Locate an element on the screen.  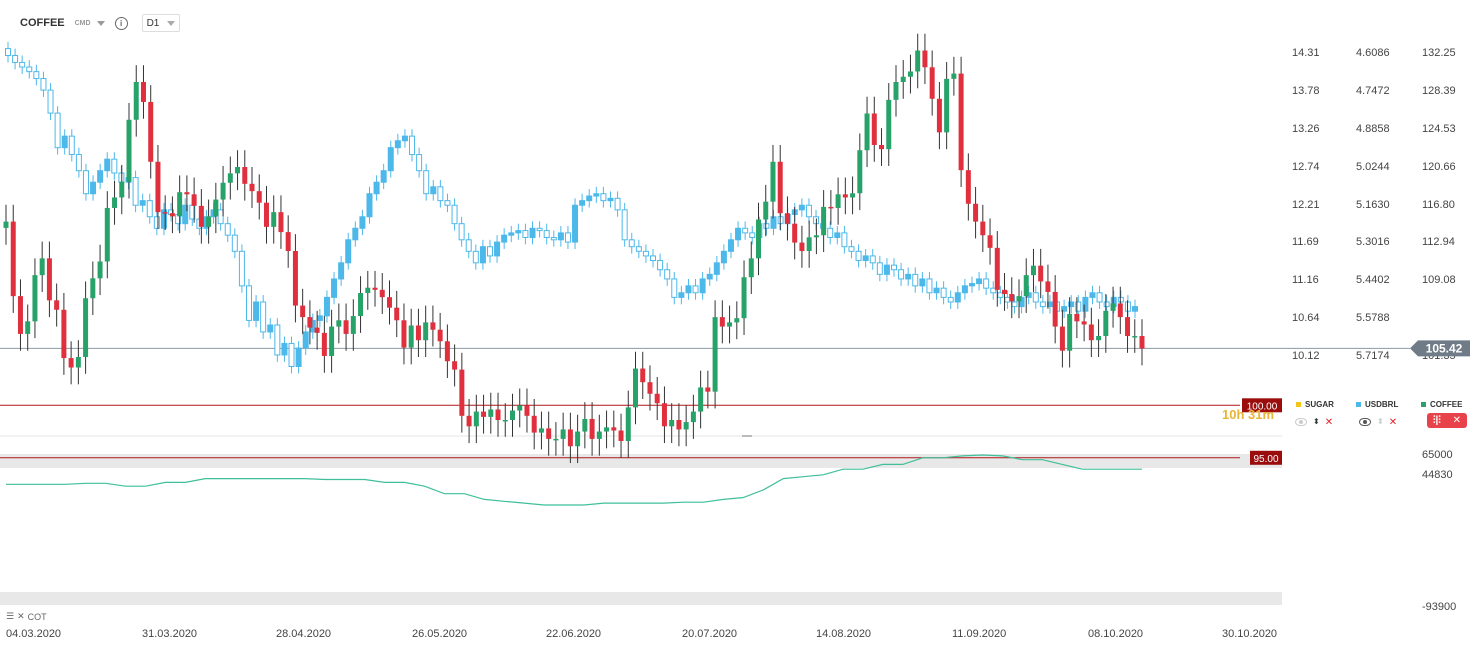
indicator-close-icon: ✕ is located at coordinates (21, 616).